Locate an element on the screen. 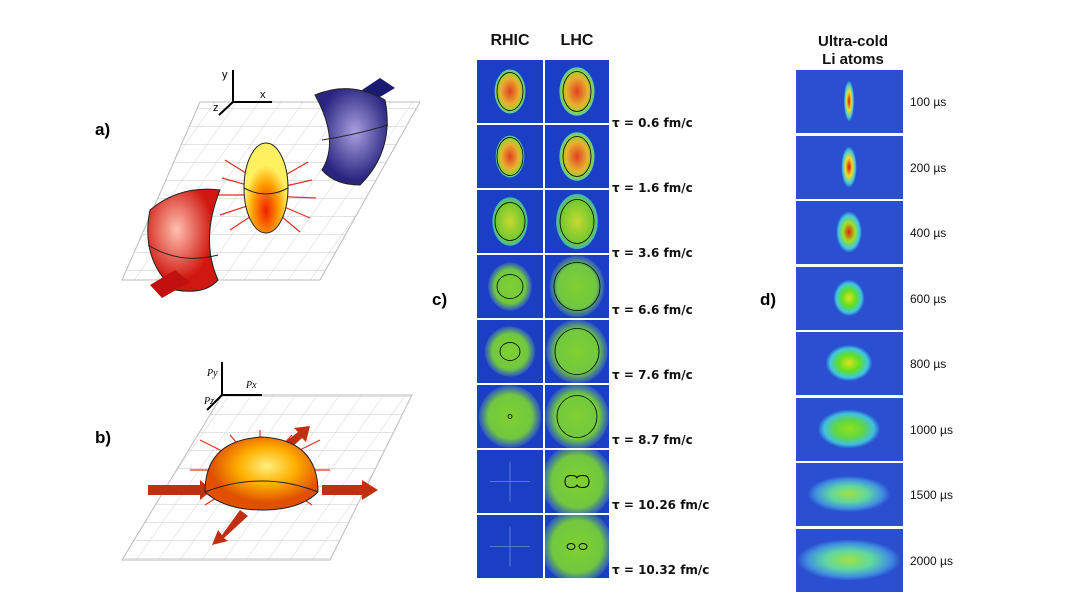 This screenshot has height=601, width=1068. column-header-rhic: RHIC is located at coordinates (510, 40).